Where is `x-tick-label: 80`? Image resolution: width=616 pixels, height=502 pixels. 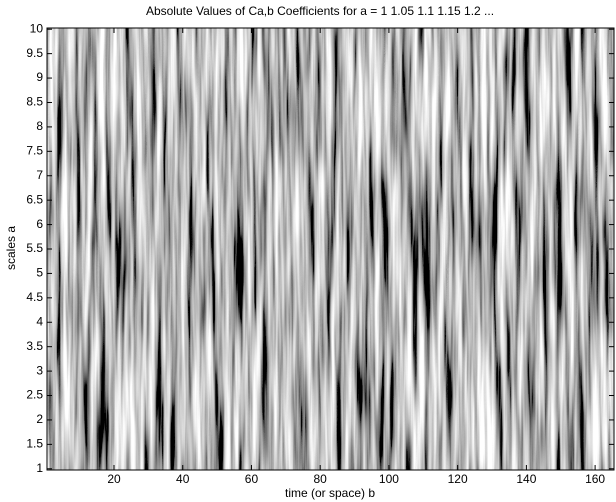 x-tick-label: 80 is located at coordinates (321, 479).